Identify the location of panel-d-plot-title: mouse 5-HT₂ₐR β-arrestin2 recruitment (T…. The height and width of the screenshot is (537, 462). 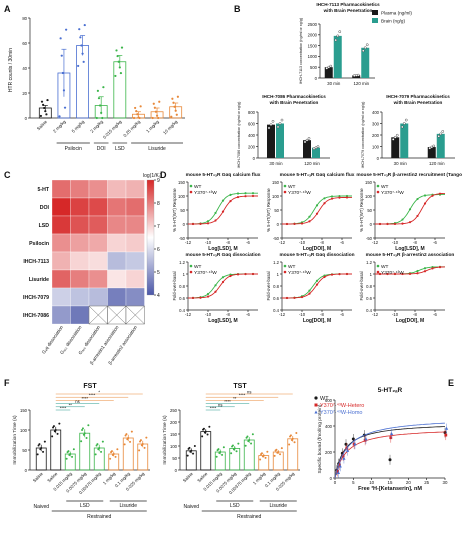
(409, 175).